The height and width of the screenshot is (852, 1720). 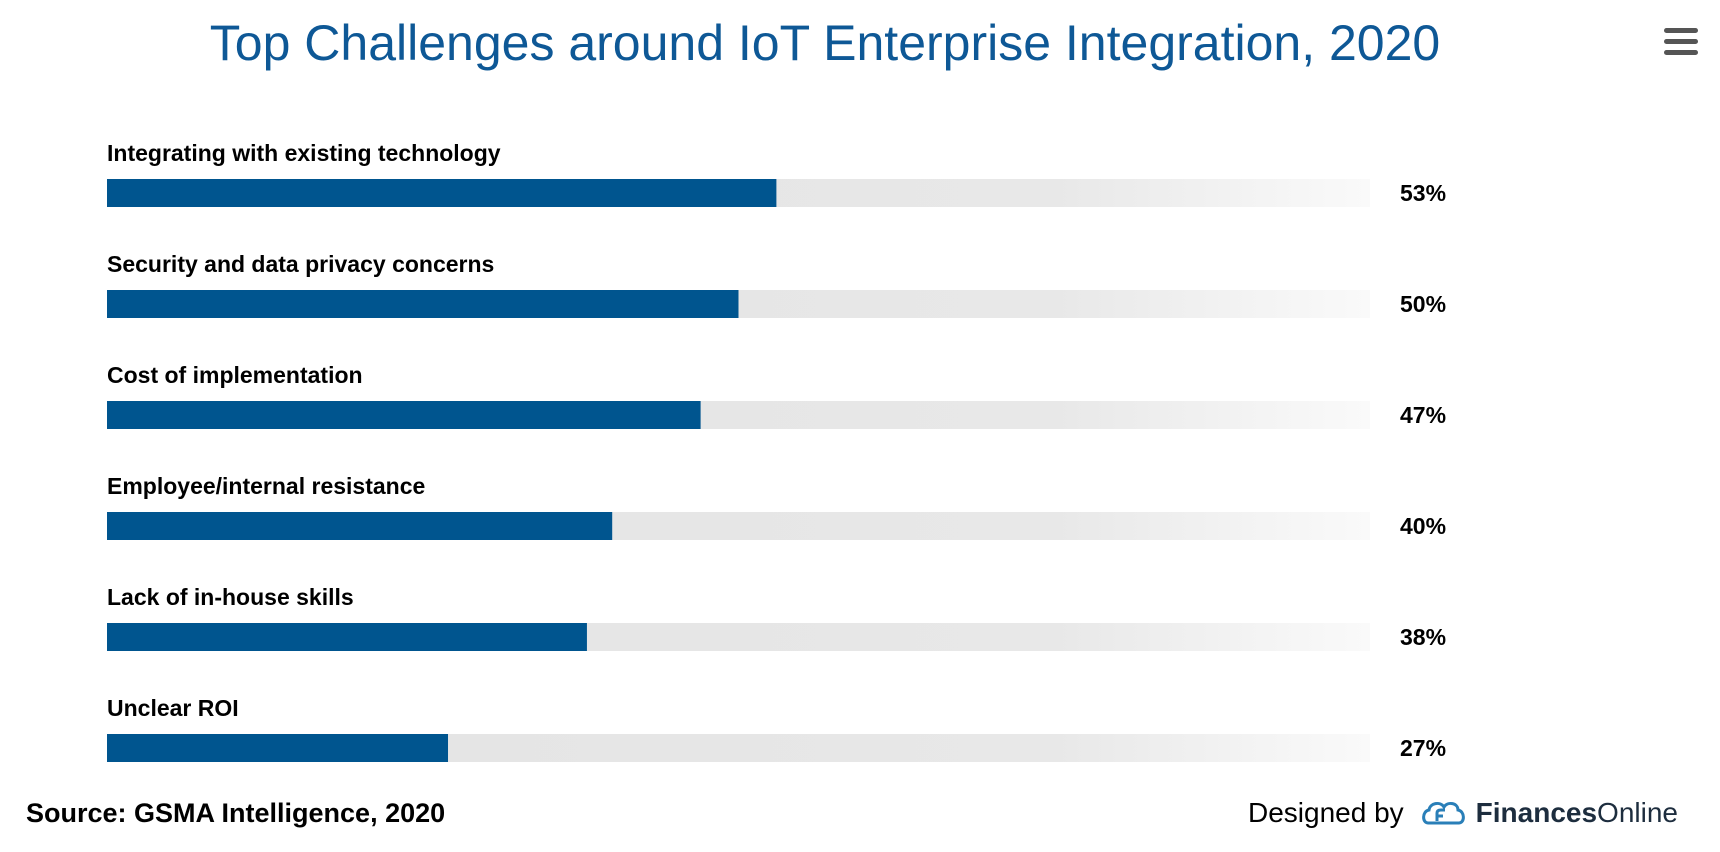 I want to click on brand-name-bold: Finances, so click(x=1536, y=812).